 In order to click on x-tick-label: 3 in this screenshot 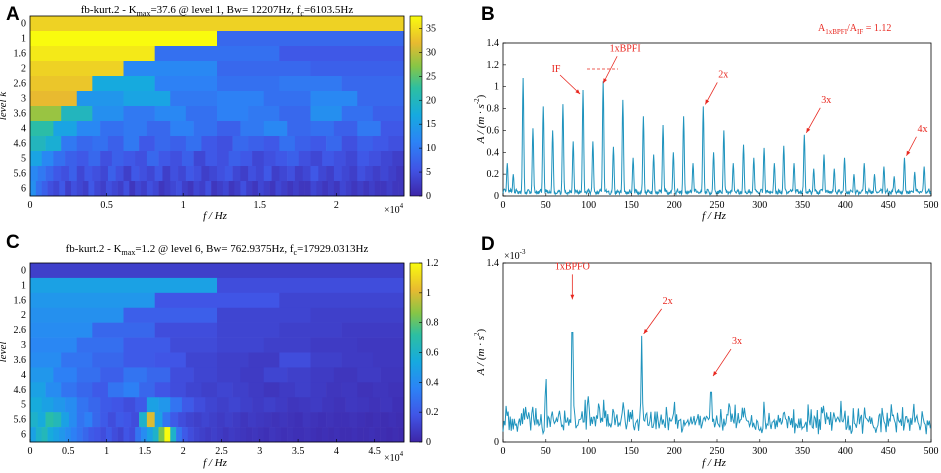, I will do `click(259, 451)`.